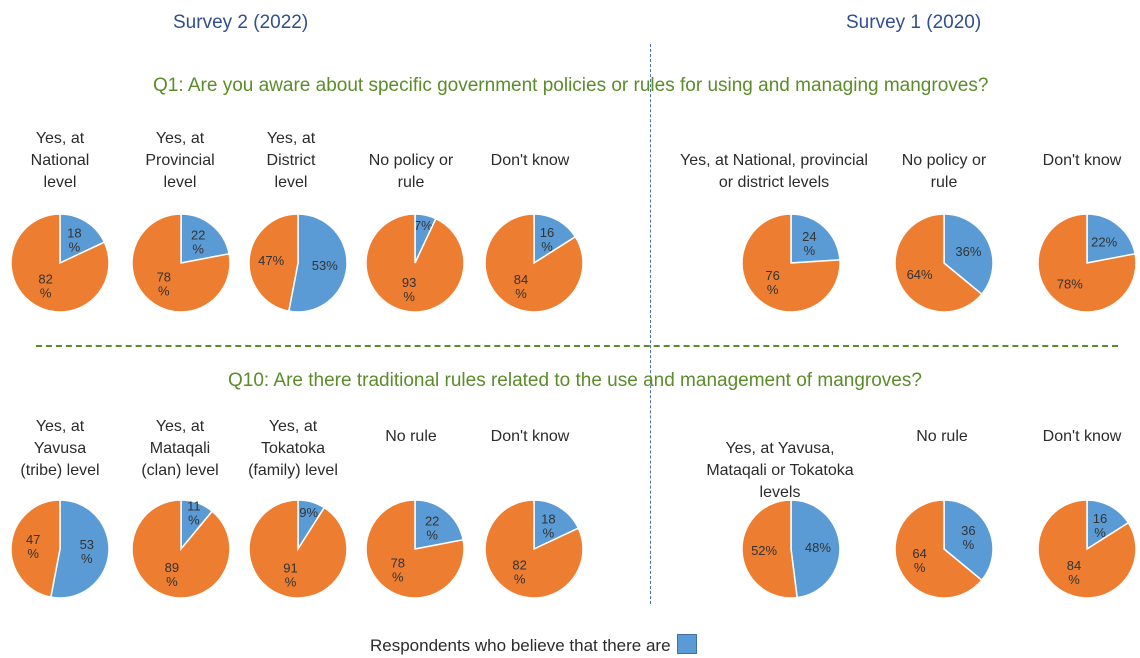  What do you see at coordinates (686, 644) in the screenshot?
I see `legend-swatch-yes` at bounding box center [686, 644].